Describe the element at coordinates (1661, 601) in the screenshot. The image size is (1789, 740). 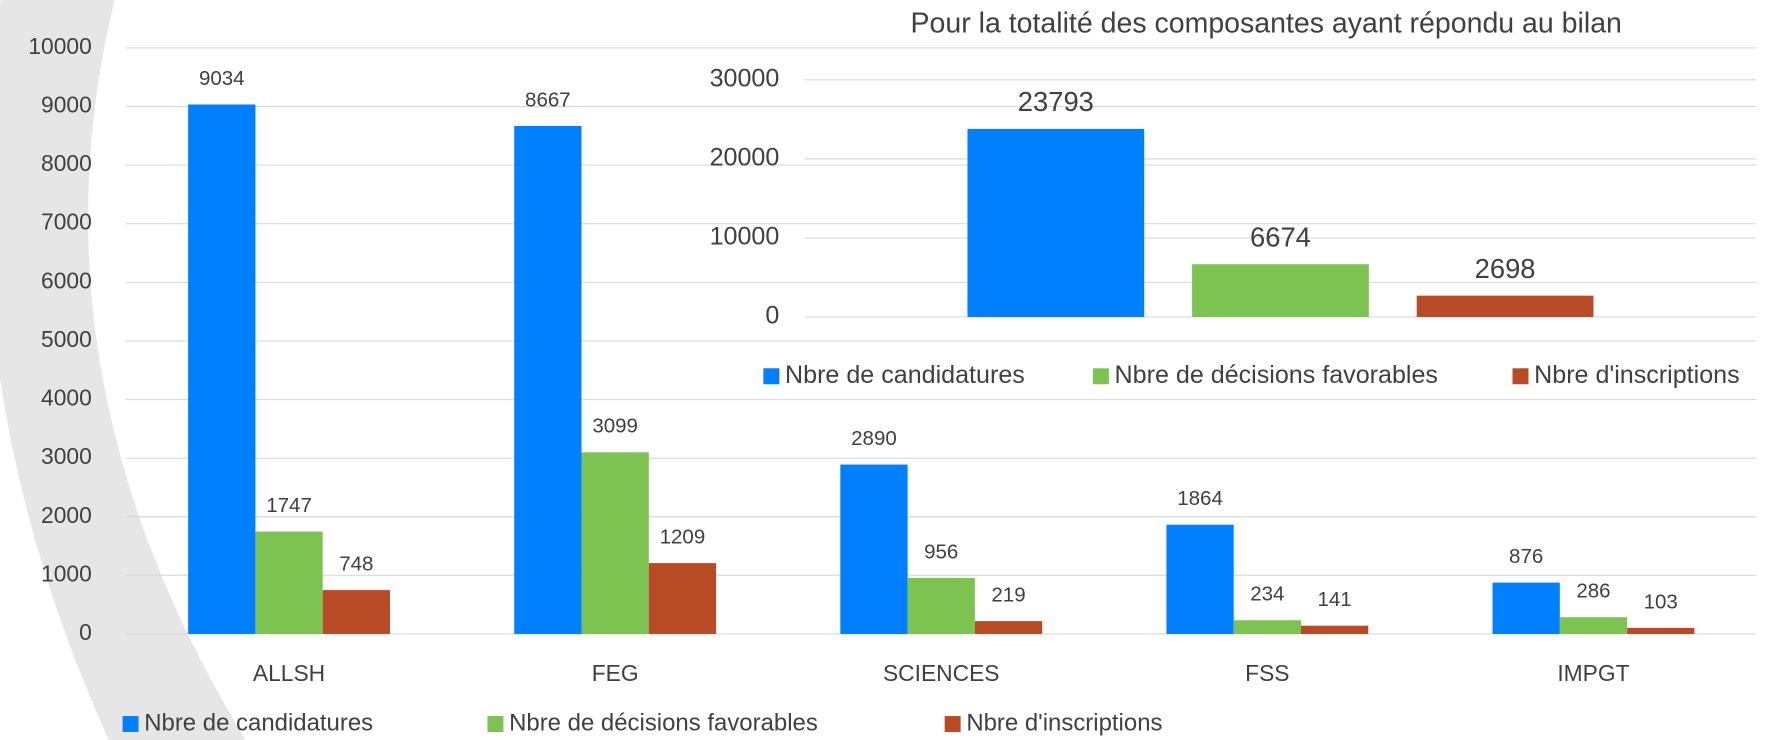
I see `data-label: 103` at that location.